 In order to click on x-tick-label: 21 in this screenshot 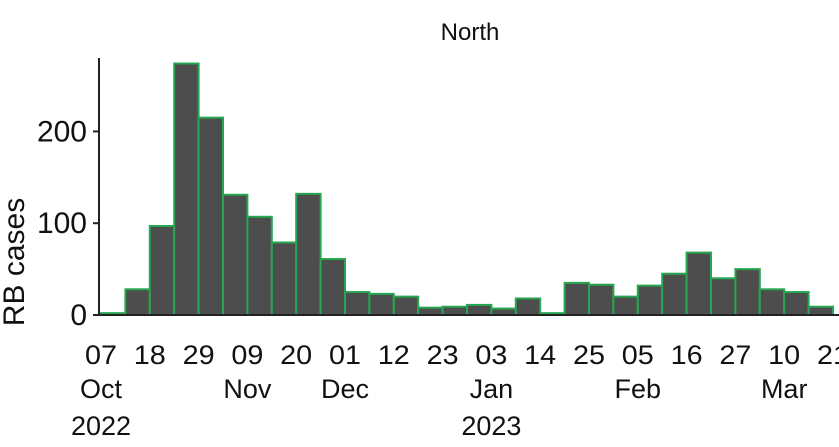, I will do `click(828, 355)`.